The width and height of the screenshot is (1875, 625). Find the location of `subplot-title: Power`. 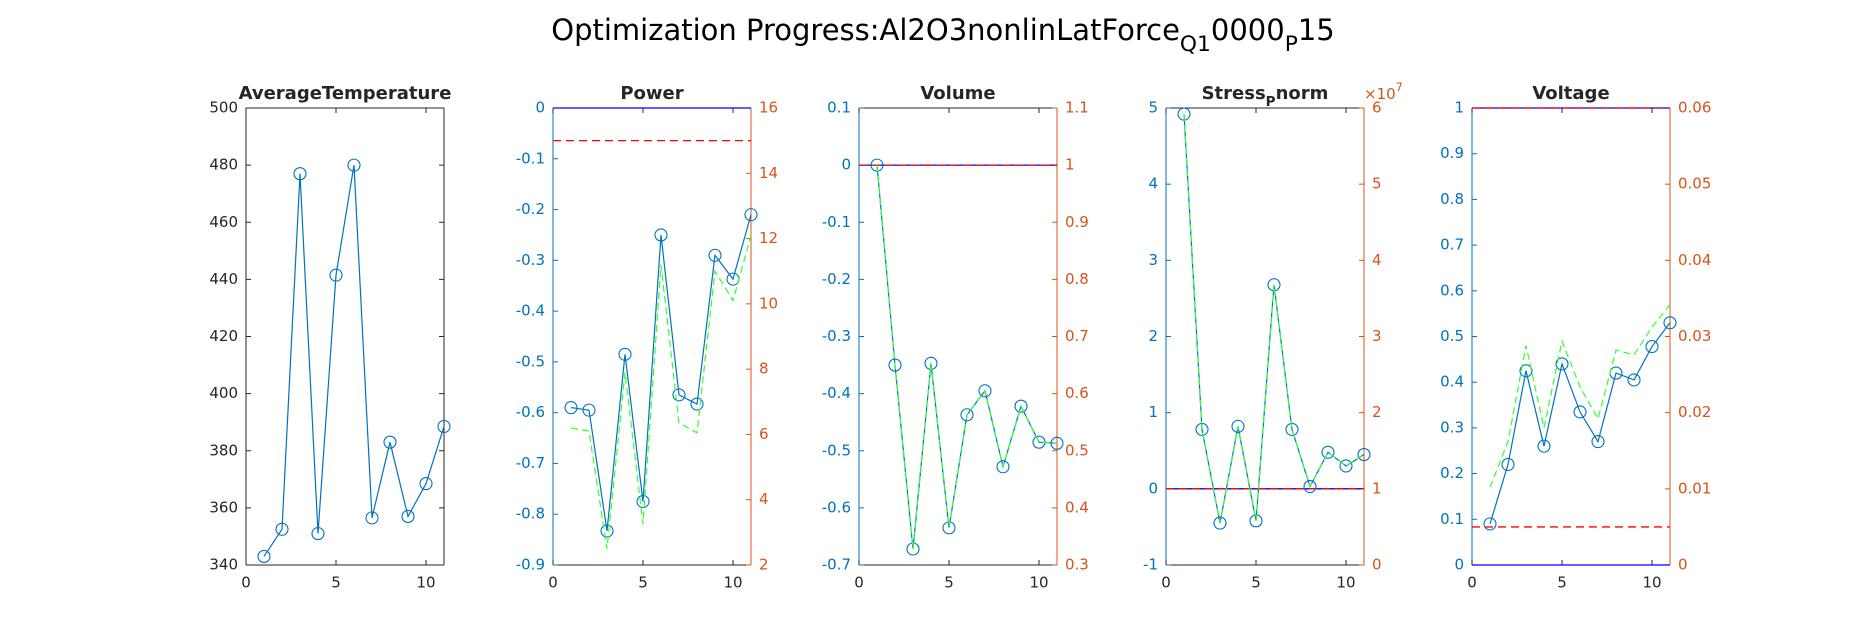

subplot-title: Power is located at coordinates (651, 93).